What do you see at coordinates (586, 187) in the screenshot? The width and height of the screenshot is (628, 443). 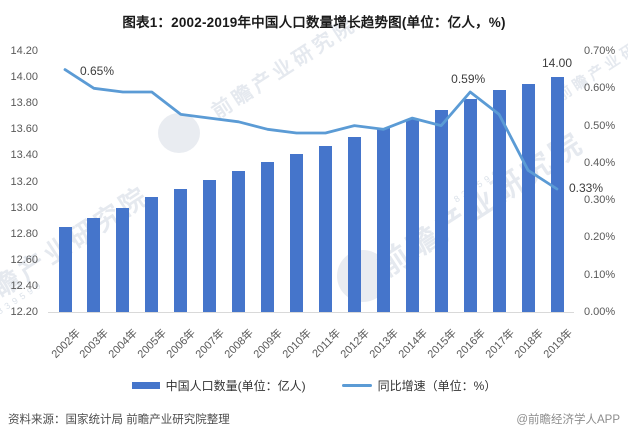 I see `data-label: 0.33%` at bounding box center [586, 187].